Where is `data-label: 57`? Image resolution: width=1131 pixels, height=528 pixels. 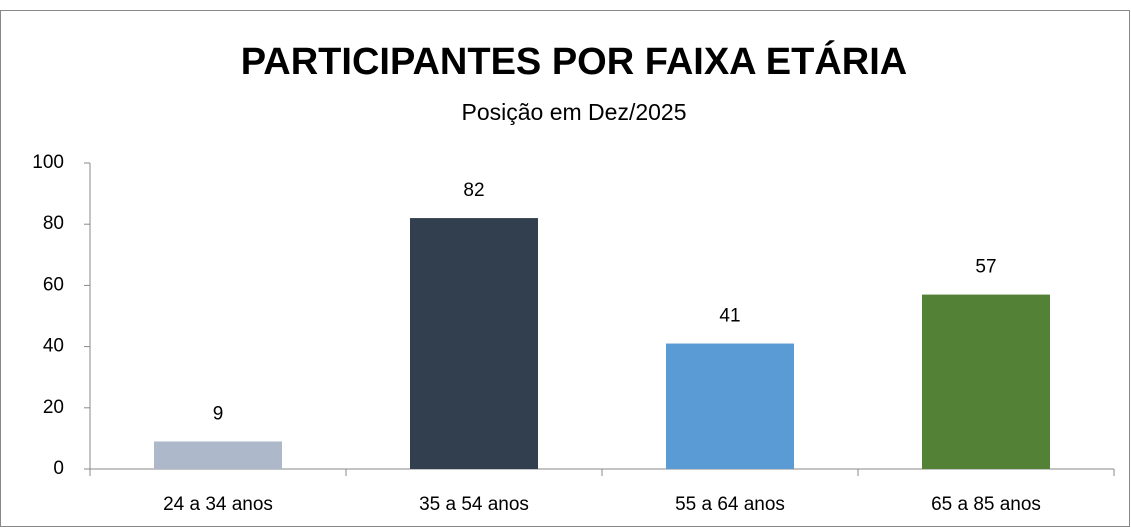
data-label: 57 is located at coordinates (985, 267).